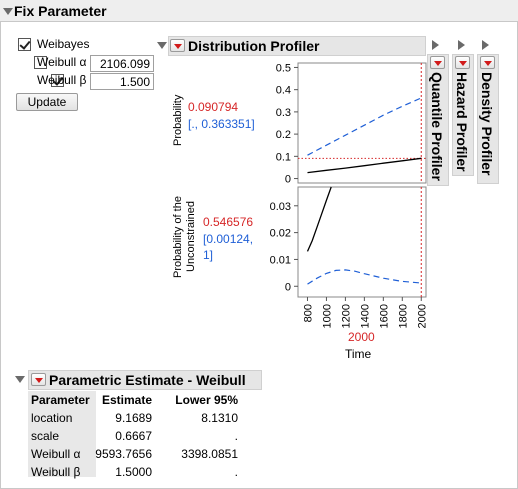 The height and width of the screenshot is (489, 518). What do you see at coordinates (422, 316) in the screenshot?
I see `x-tick-label: 2000` at bounding box center [422, 316].